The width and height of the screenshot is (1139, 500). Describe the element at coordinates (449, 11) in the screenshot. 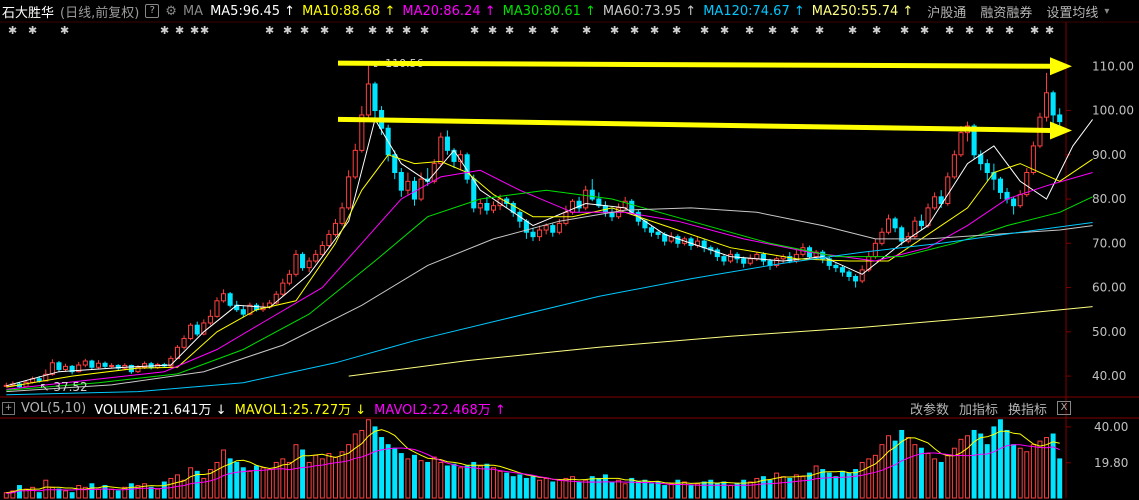

I see `ma-legend-item: MA20:86.24 ↑` at that location.